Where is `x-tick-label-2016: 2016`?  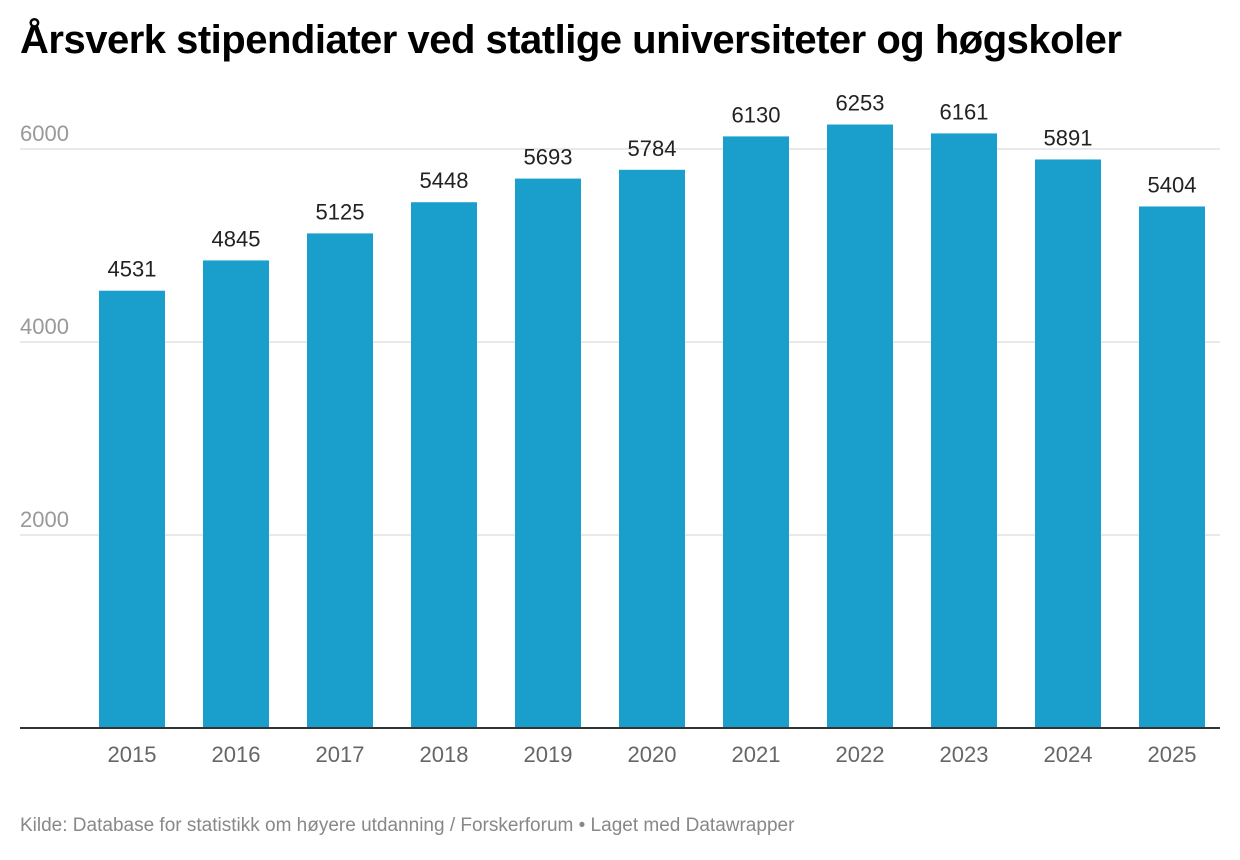
x-tick-label-2016: 2016 is located at coordinates (236, 754).